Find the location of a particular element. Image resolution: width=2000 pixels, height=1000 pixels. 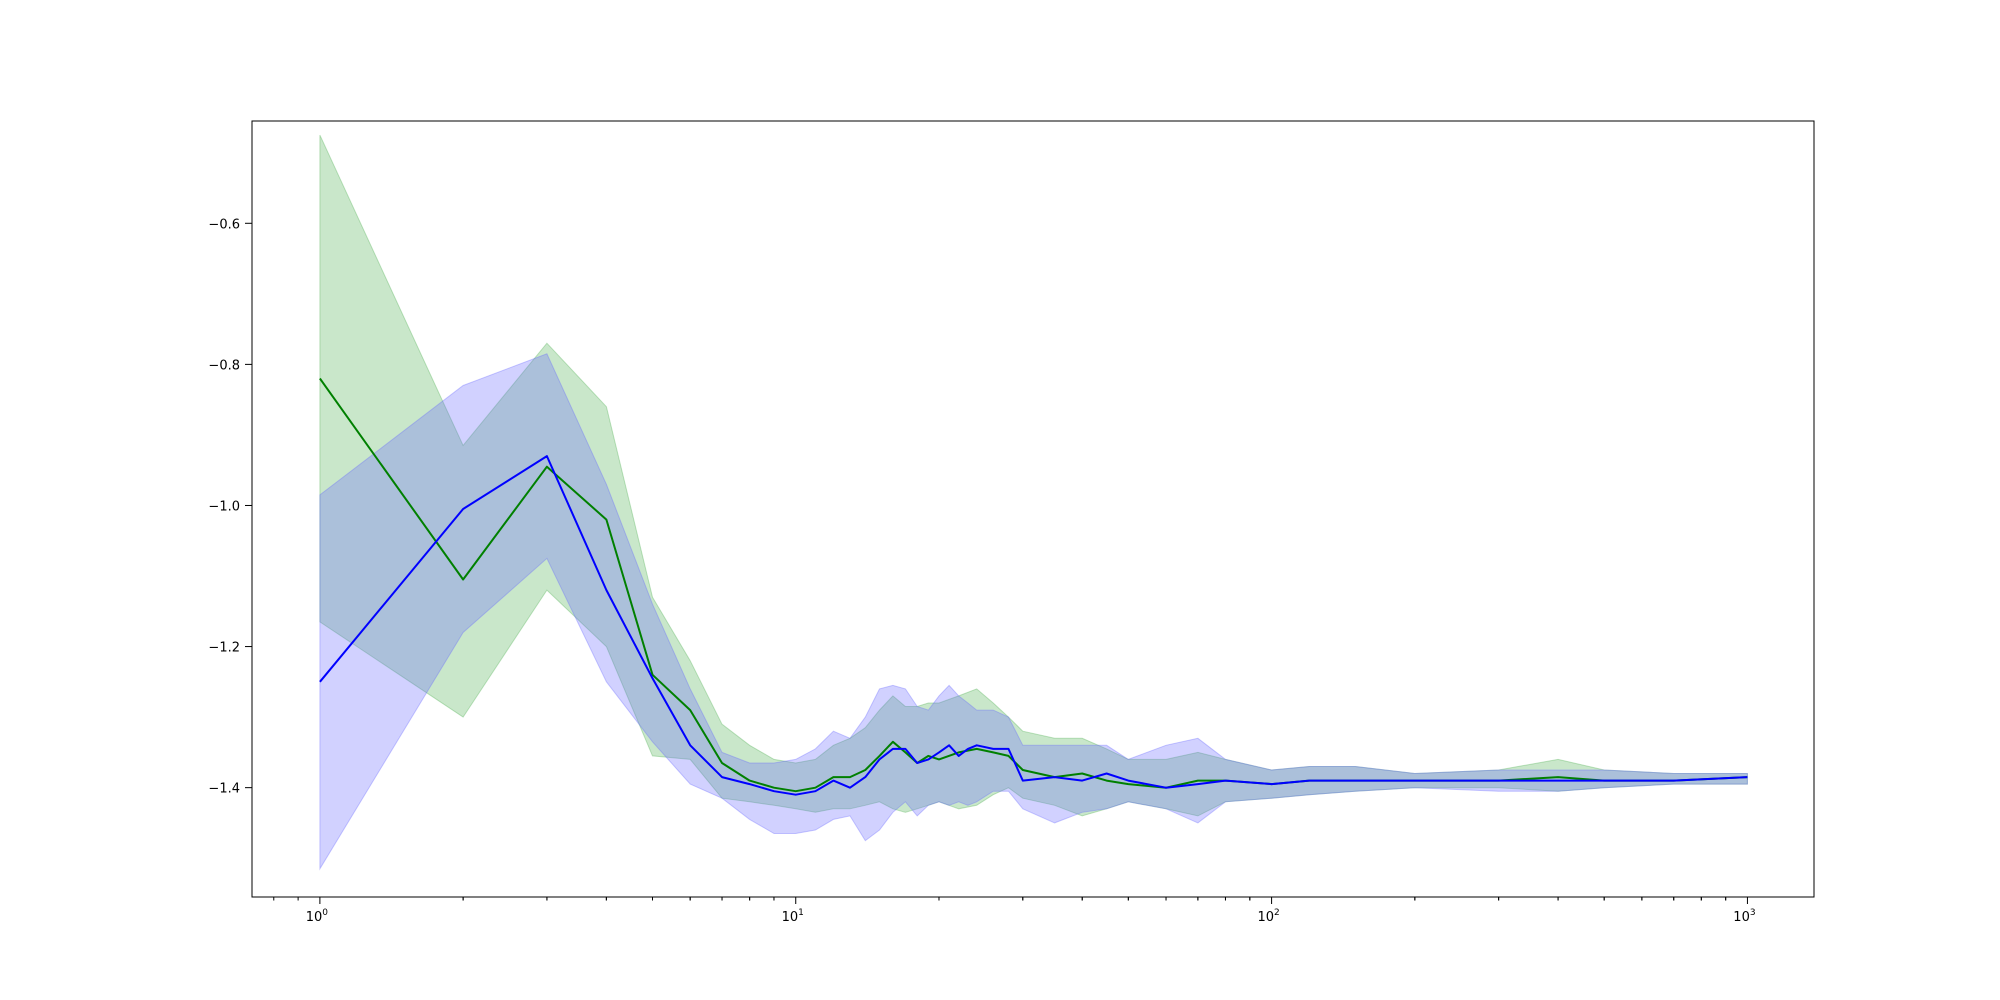

y-tick-label: −1.4 is located at coordinates (224, 789).